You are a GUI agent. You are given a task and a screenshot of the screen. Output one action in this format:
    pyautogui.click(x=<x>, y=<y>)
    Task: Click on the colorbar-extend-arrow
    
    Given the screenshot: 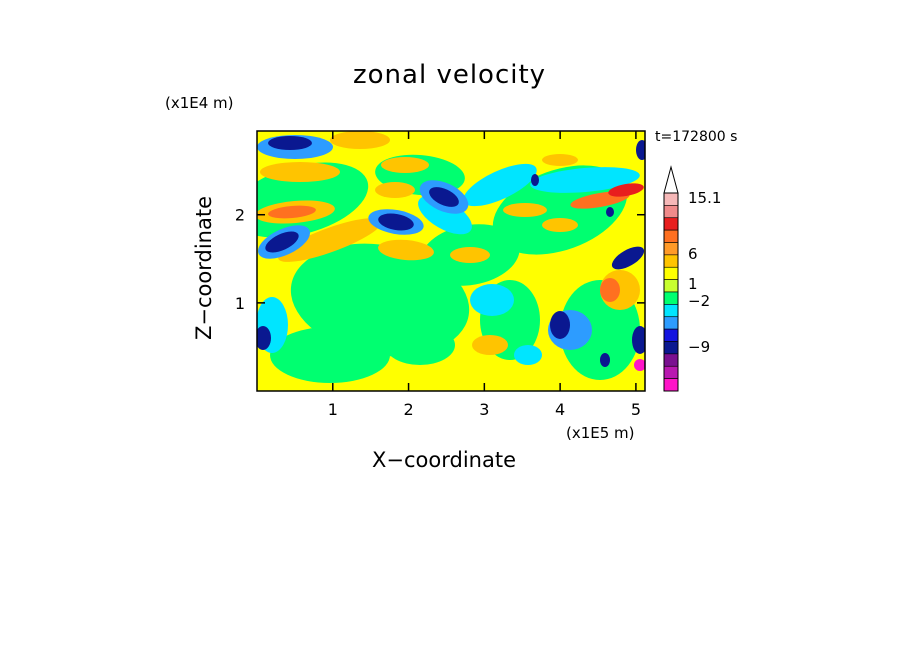 What is the action you would take?
    pyautogui.click(x=671, y=179)
    